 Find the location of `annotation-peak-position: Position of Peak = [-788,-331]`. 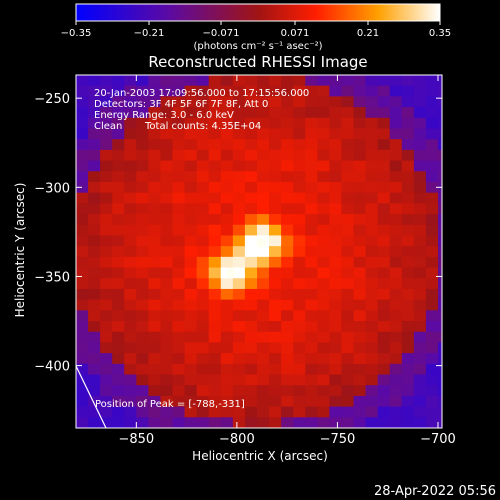

annotation-peak-position: Position of Peak = [-788,-331] is located at coordinates (170, 404).